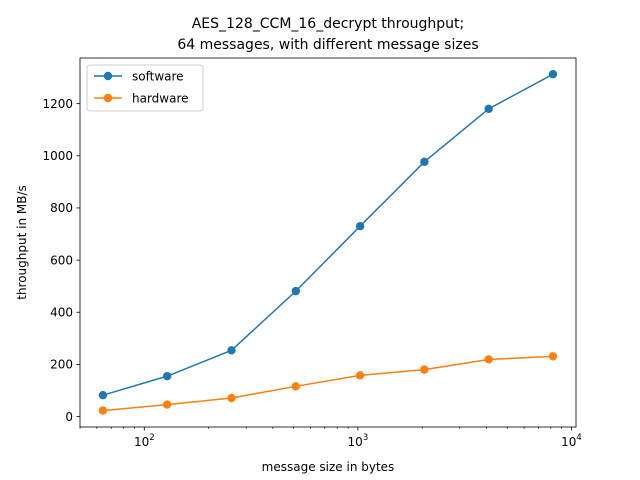 The image size is (640, 480). I want to click on legend-marker-hardware, so click(108, 98).